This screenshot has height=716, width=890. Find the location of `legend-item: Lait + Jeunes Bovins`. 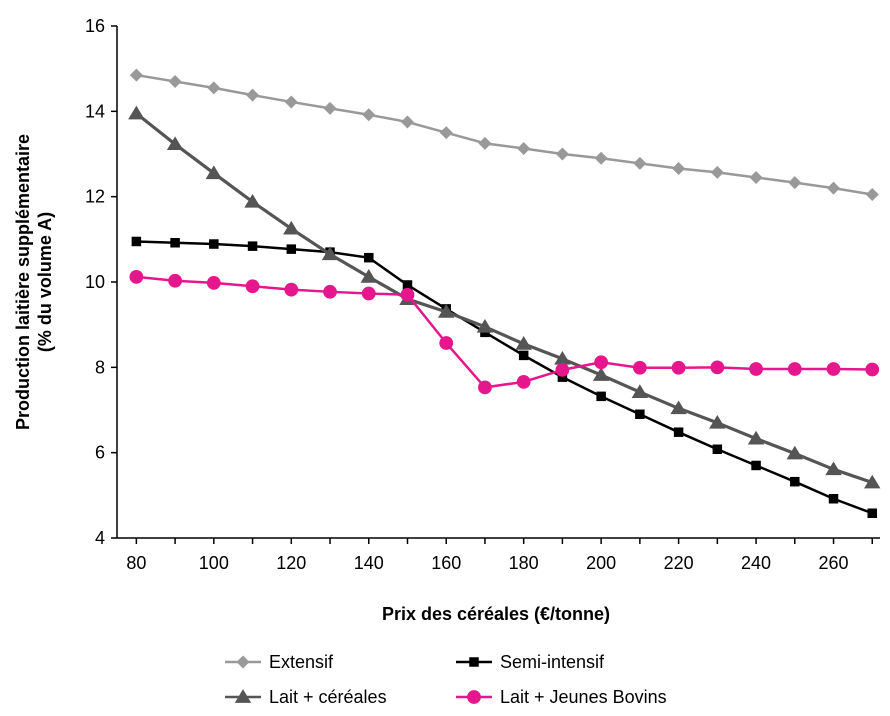

legend-item: Lait + Jeunes Bovins is located at coordinates (561, 697).